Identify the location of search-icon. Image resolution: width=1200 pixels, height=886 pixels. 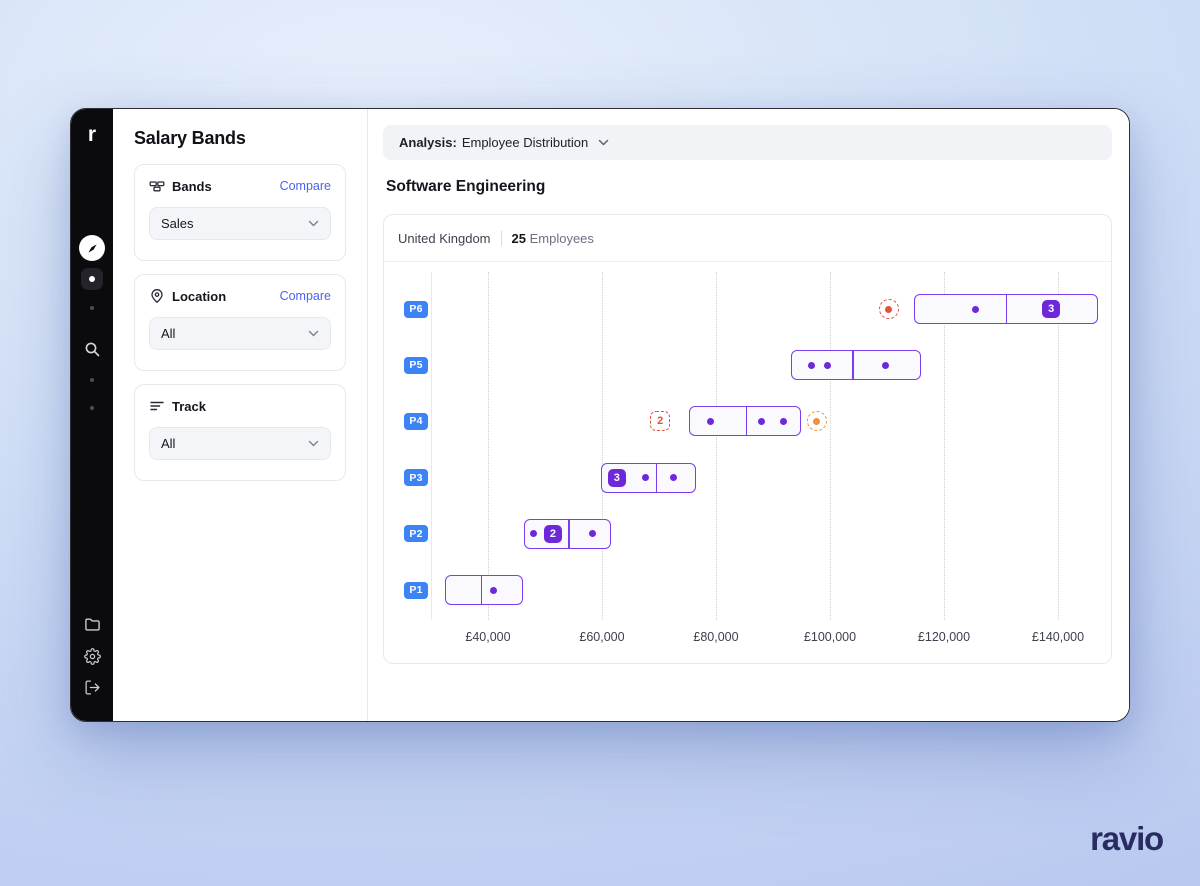
(92, 349).